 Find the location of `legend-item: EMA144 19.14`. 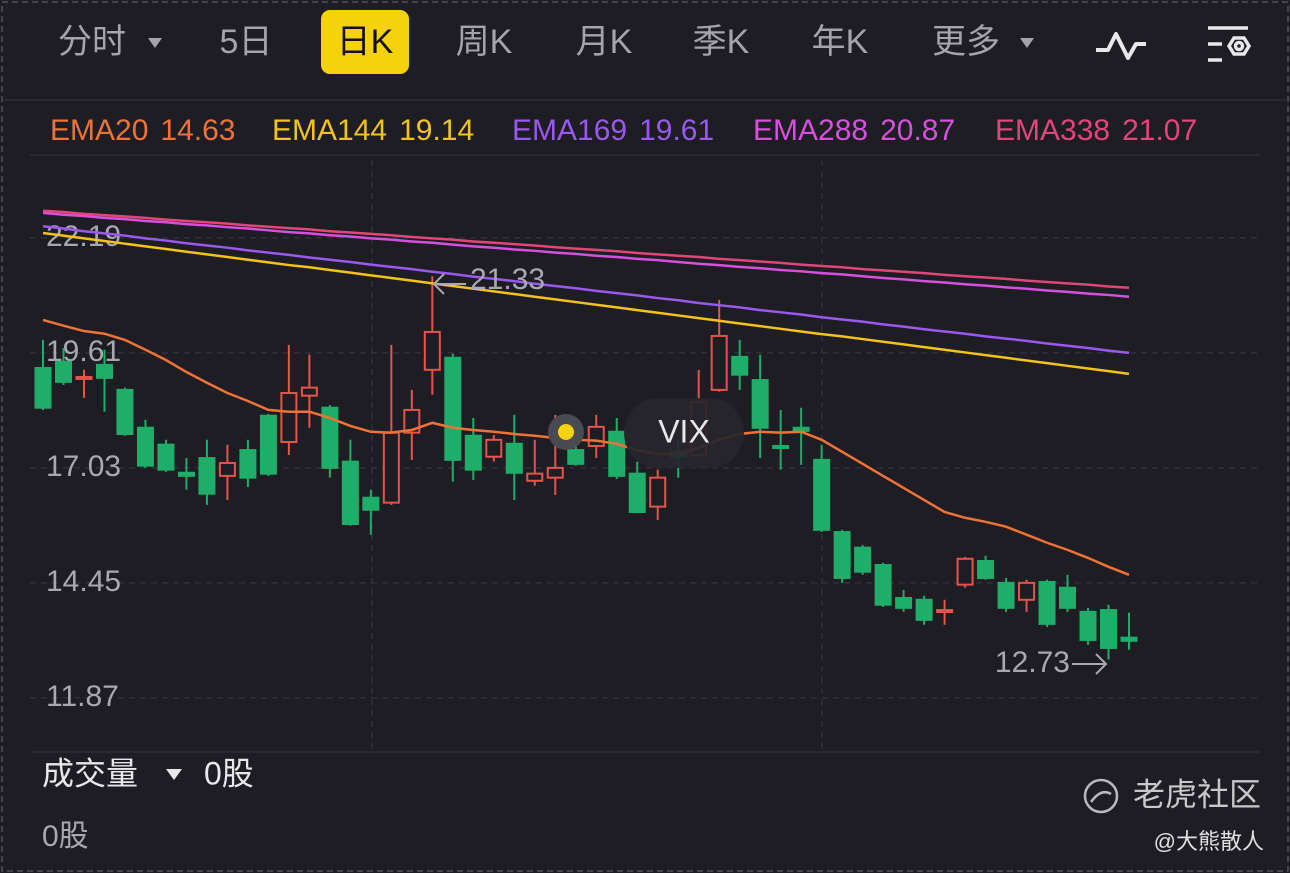

legend-item: EMA144 19.14 is located at coordinates (373, 130).